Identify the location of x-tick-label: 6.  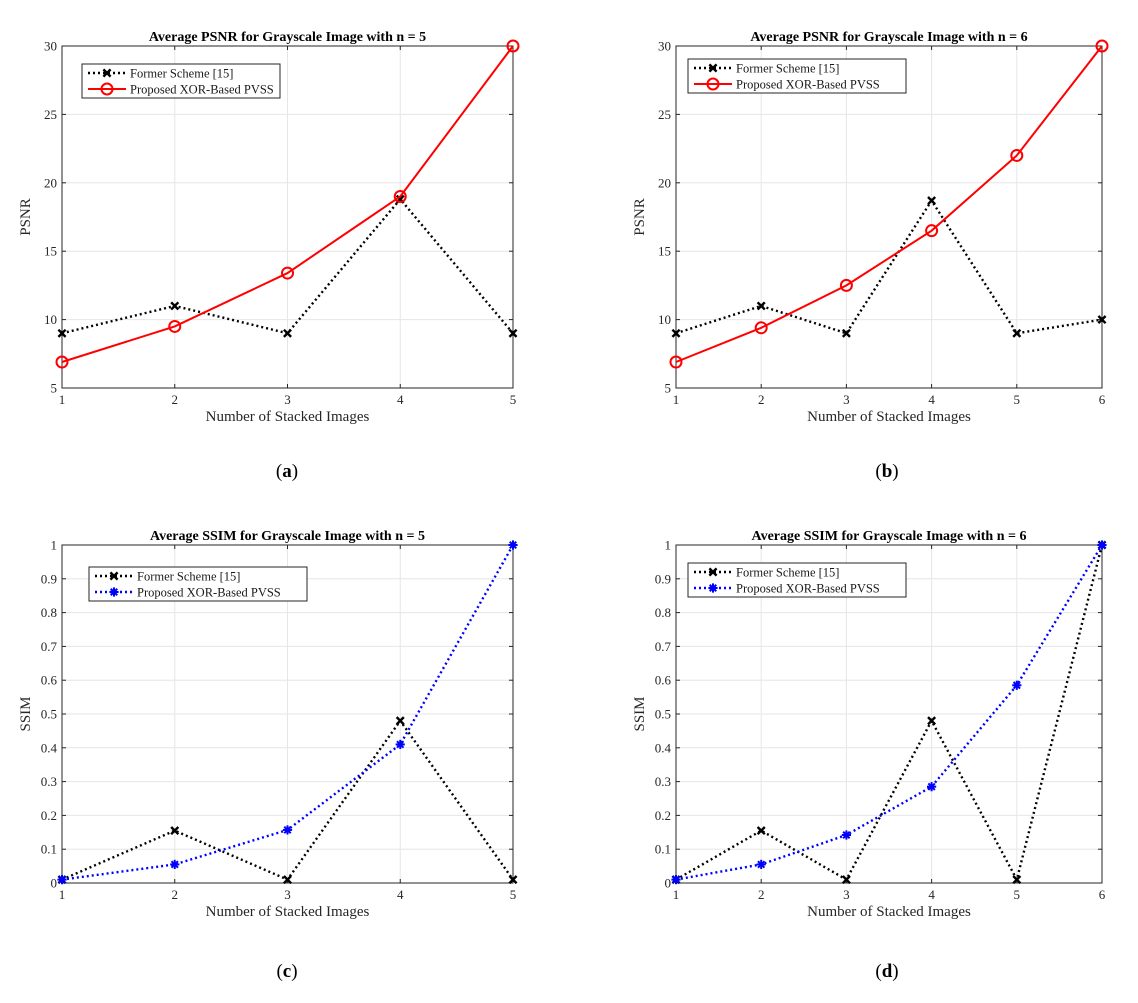
(1102, 399).